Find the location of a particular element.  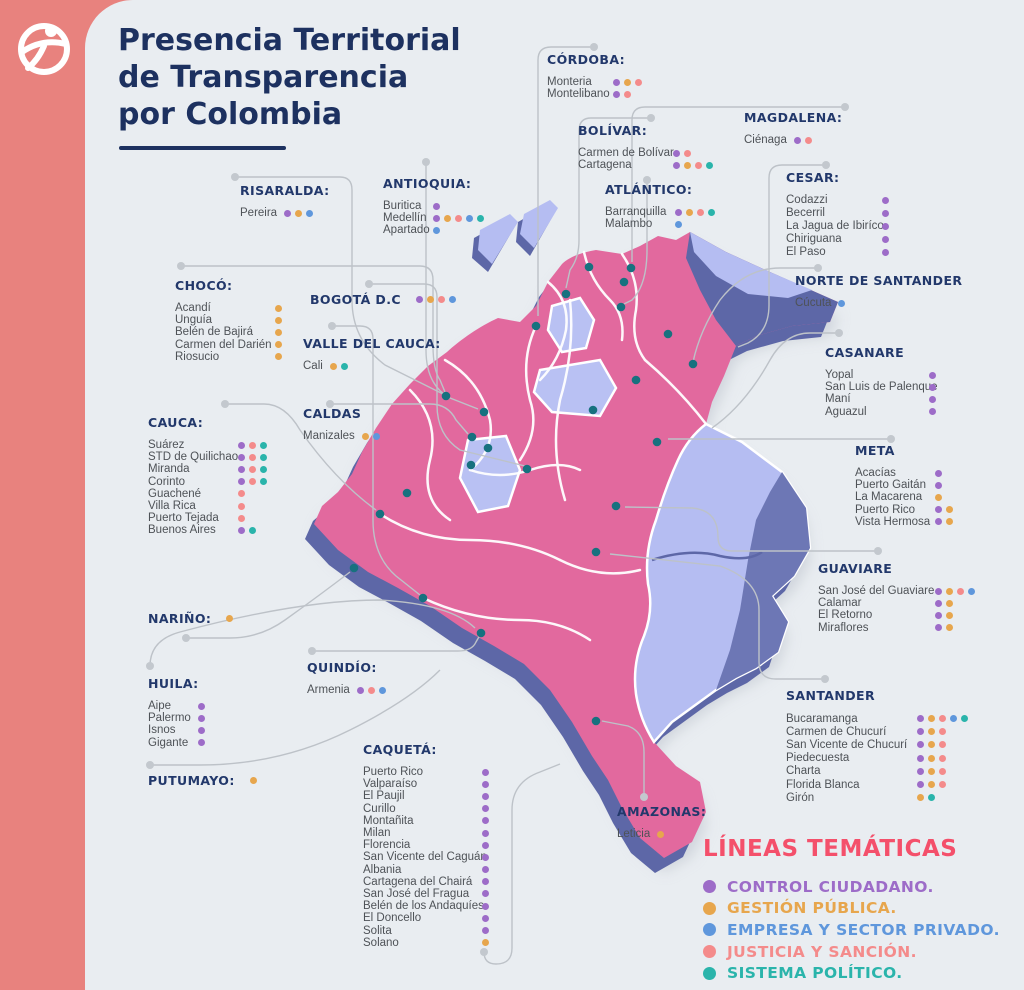

department-narino: NARIÑO: is located at coordinates (191, 618).